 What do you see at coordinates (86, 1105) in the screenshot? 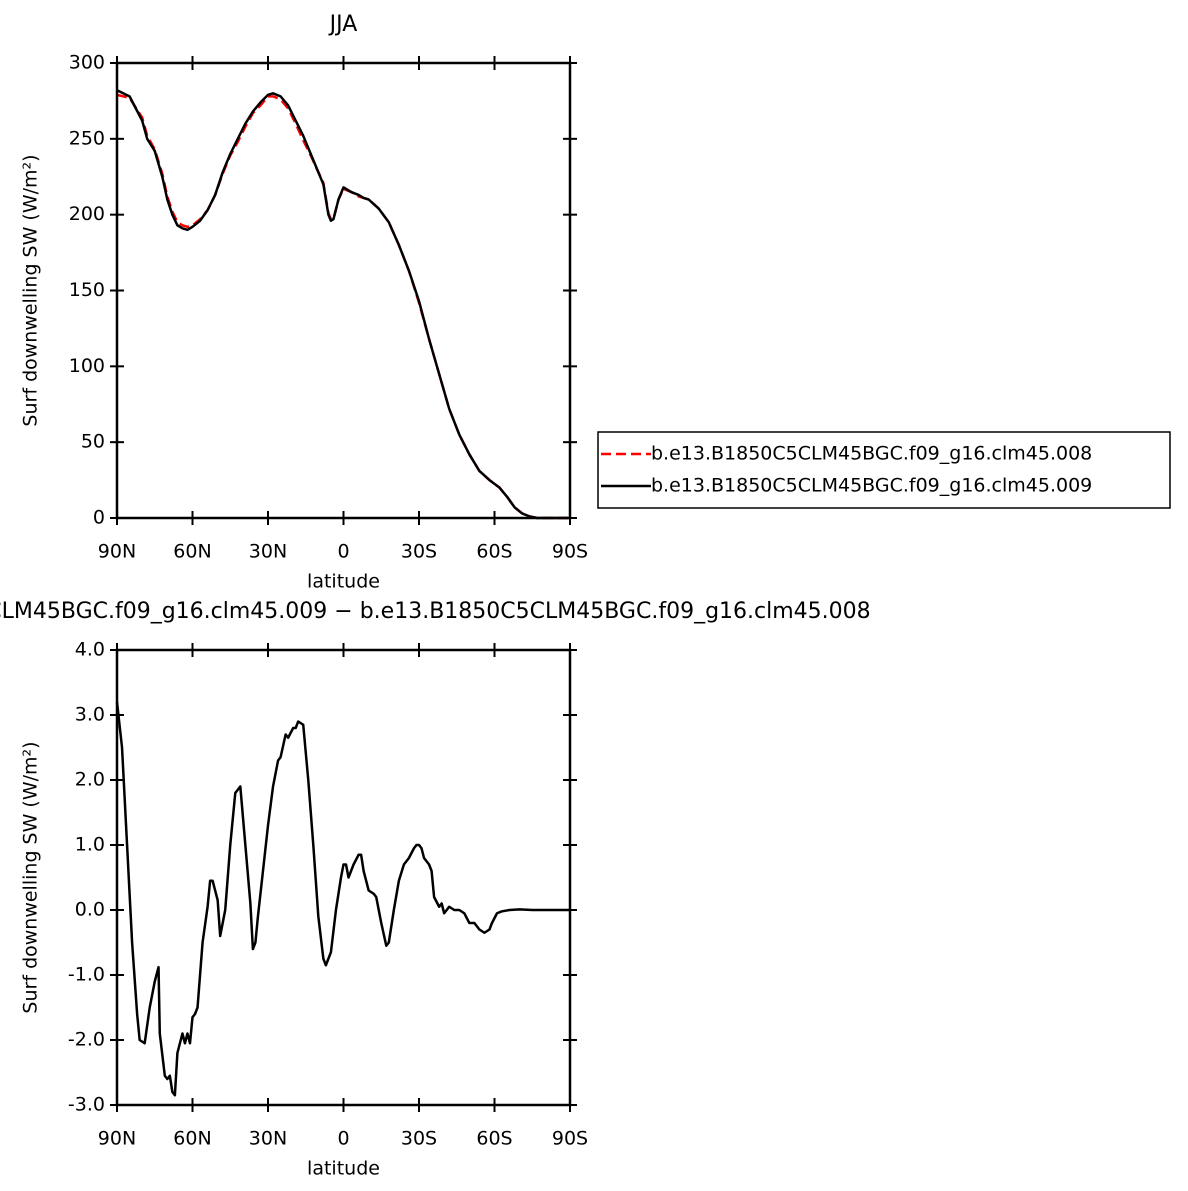
I see `y-tick-label: -3.0` at bounding box center [86, 1105].